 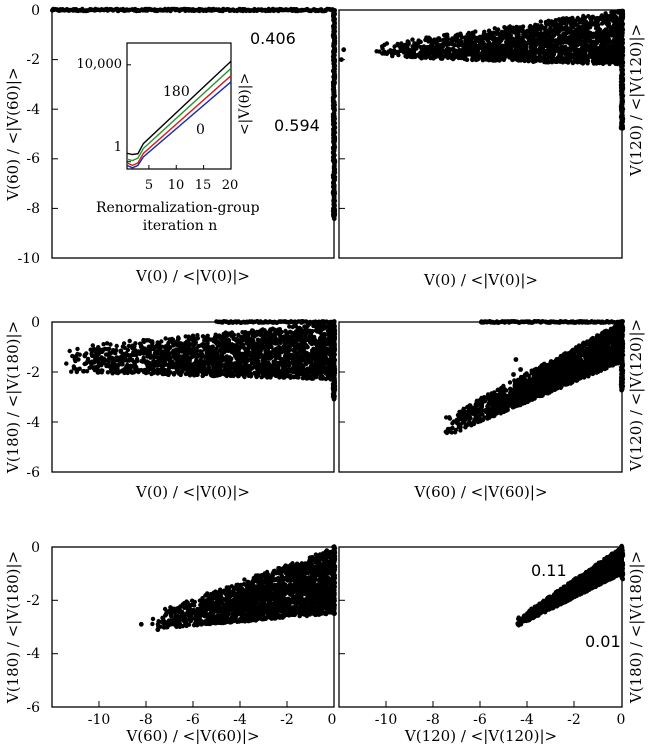 I want to click on inset-x-label-line1: Renormalization-group, so click(x=178, y=208).